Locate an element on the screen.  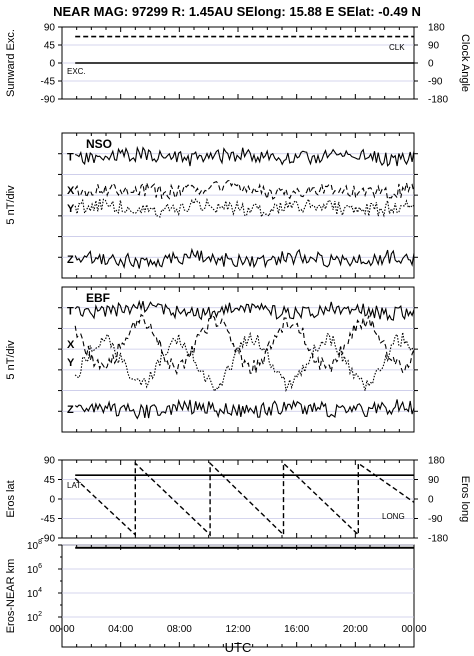
nso-axis-label: 5 nT/div is located at coordinates (11, 205).